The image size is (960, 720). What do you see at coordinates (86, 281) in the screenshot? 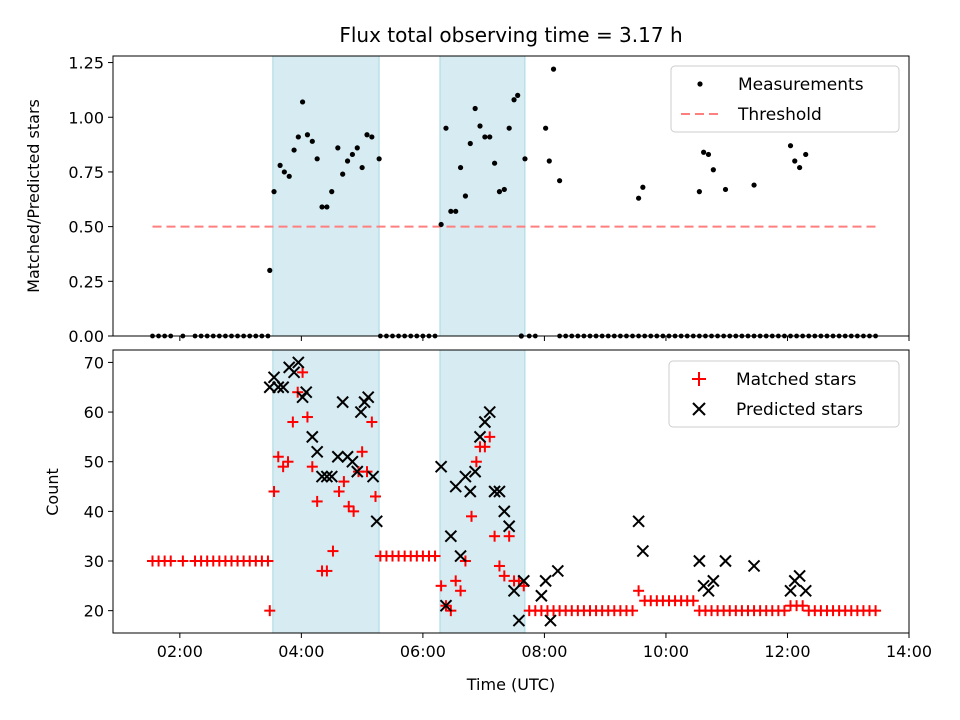
I see `top-y-tick-label: 0.25` at bounding box center [86, 281].